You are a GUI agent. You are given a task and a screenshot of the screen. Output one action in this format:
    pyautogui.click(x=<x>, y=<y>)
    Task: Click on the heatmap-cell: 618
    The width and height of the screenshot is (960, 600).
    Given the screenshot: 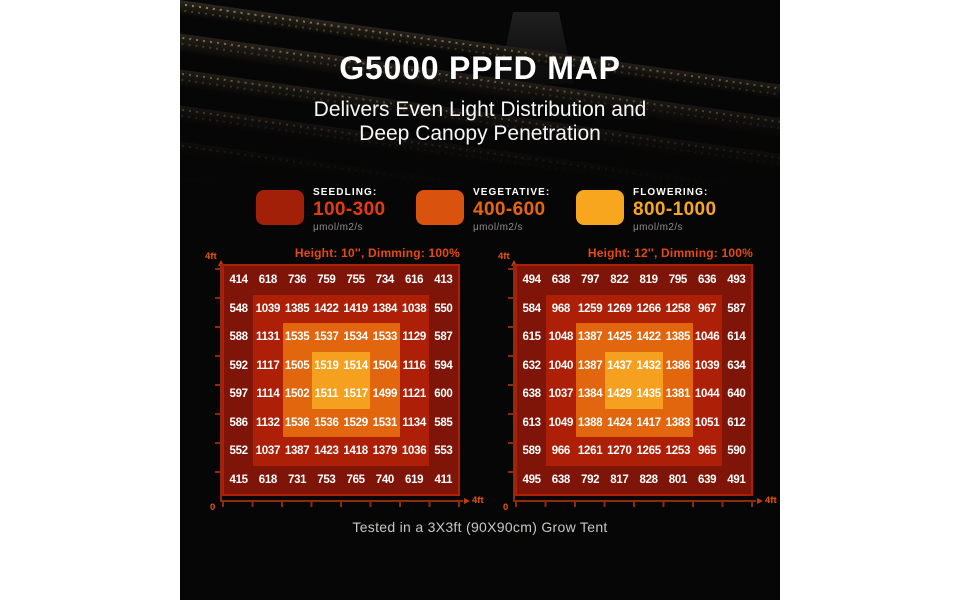 What is the action you would take?
    pyautogui.click(x=268, y=280)
    